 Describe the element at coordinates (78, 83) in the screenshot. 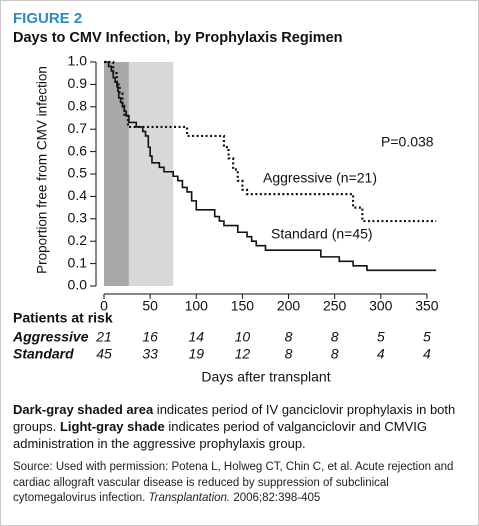

I see `y-tick-label: 0.9` at that location.